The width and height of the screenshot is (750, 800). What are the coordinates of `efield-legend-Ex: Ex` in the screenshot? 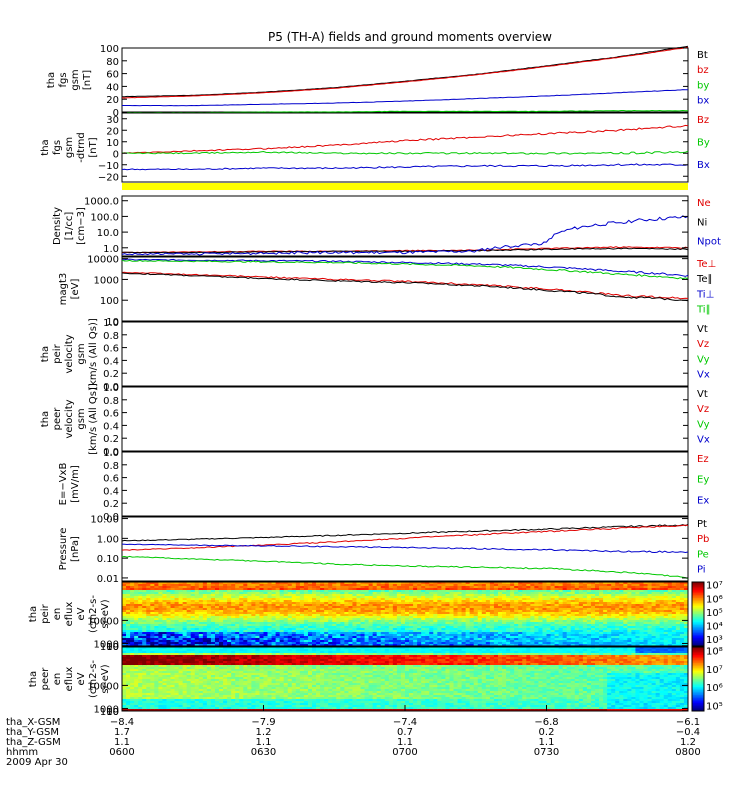 It's located at (703, 500).